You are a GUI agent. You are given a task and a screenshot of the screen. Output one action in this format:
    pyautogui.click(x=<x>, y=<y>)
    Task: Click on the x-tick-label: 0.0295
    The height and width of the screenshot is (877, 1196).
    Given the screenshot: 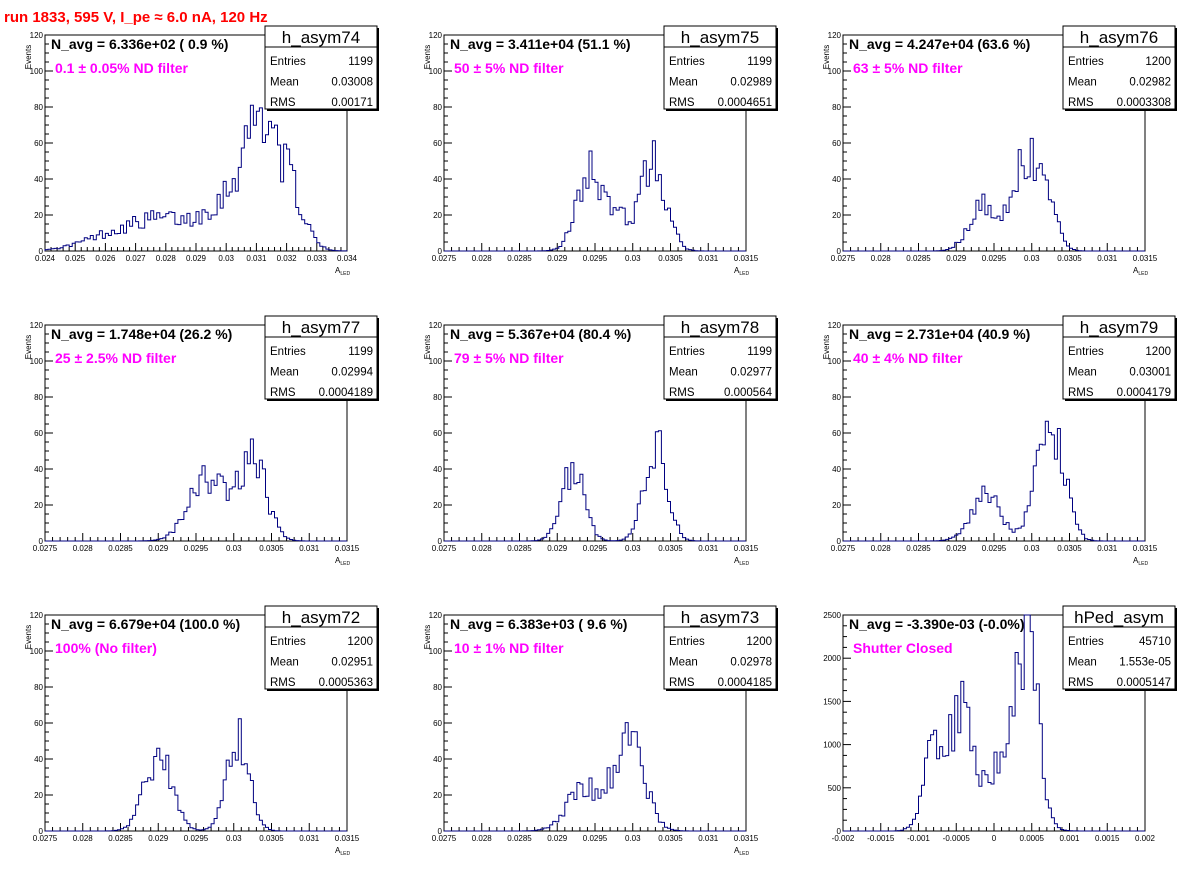 What is the action you would take?
    pyautogui.click(x=196, y=548)
    